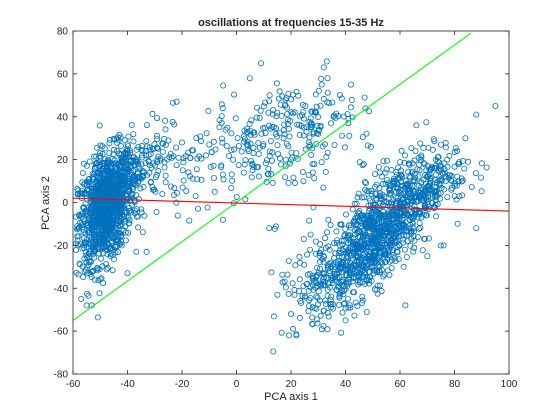 This screenshot has width=560, height=420. Describe the element at coordinates (291, 397) in the screenshot. I see `x-axis-label: PCA axis 1` at that location.